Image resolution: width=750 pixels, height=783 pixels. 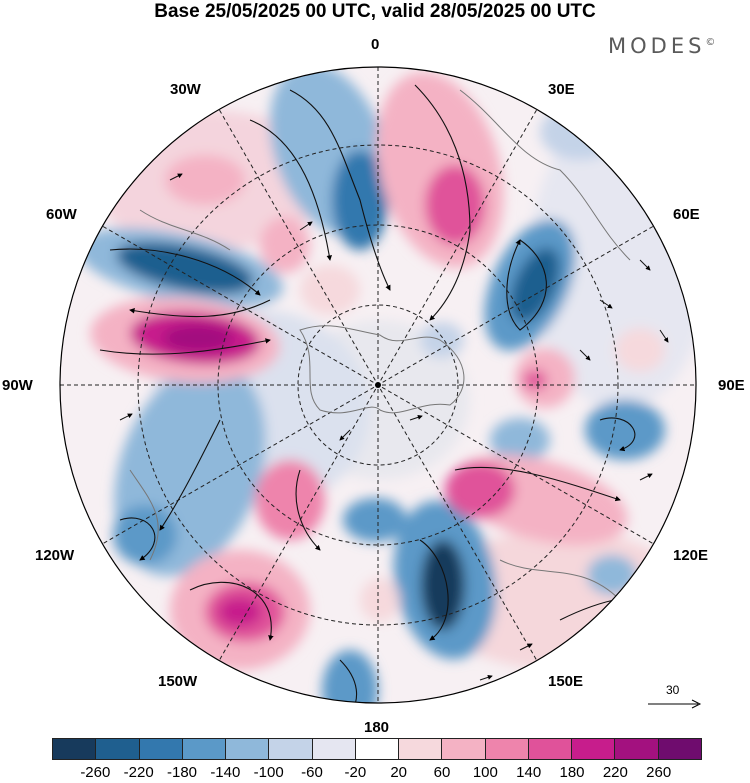 I want to click on lon-label-120w: 120W, so click(x=55, y=555).